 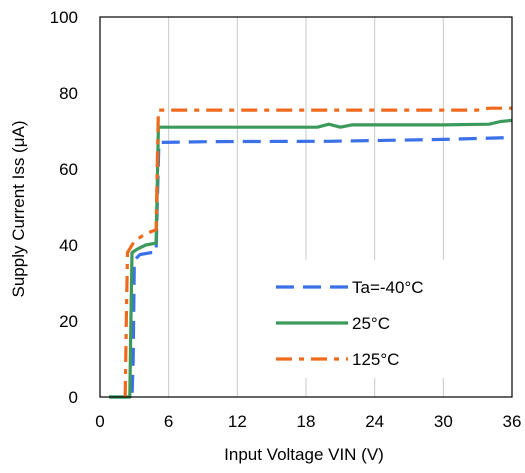 I want to click on y-tick-label: 0, so click(x=73, y=397).